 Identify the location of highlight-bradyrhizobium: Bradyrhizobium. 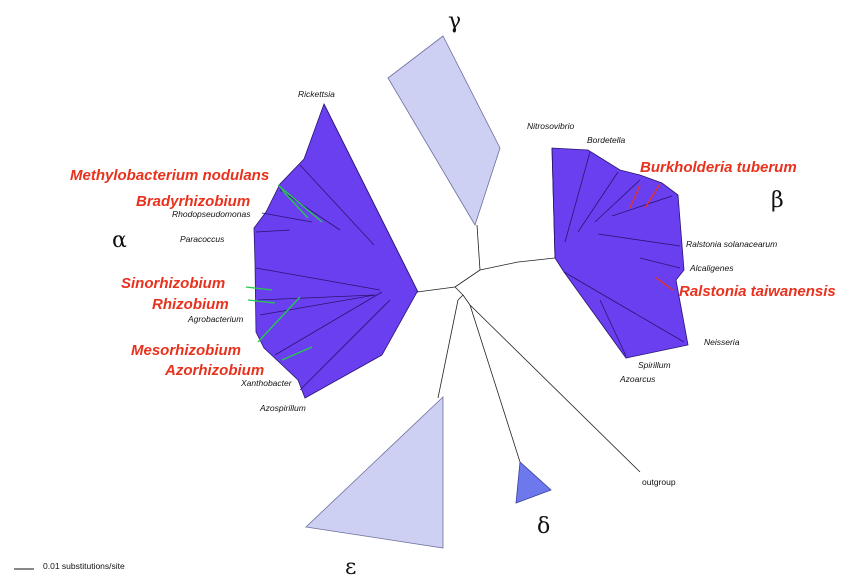
(193, 201).